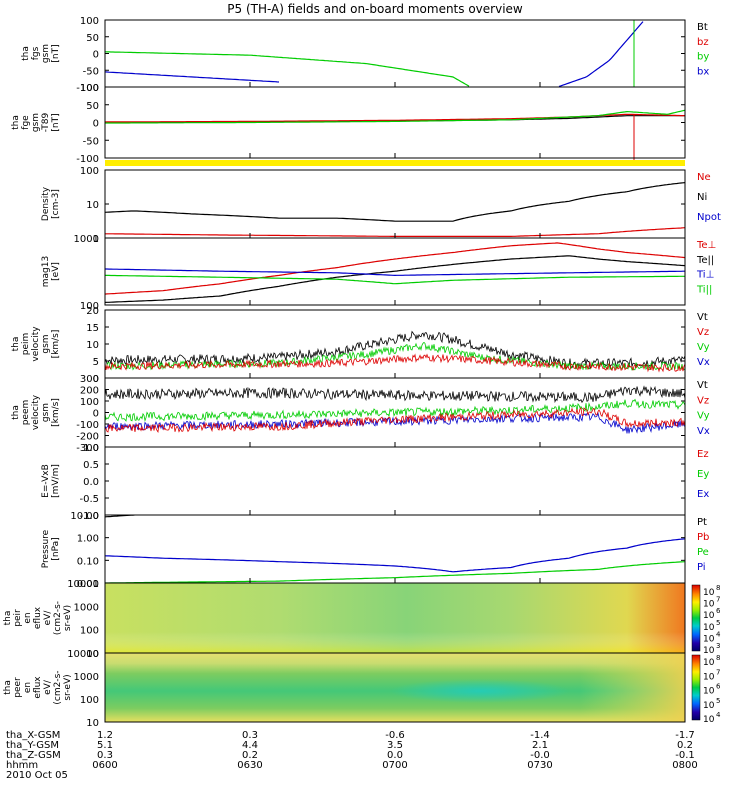 The width and height of the screenshot is (750, 800). Describe the element at coordinates (395, 755) in the screenshot. I see `footer-value-2-2: 0.0` at that location.